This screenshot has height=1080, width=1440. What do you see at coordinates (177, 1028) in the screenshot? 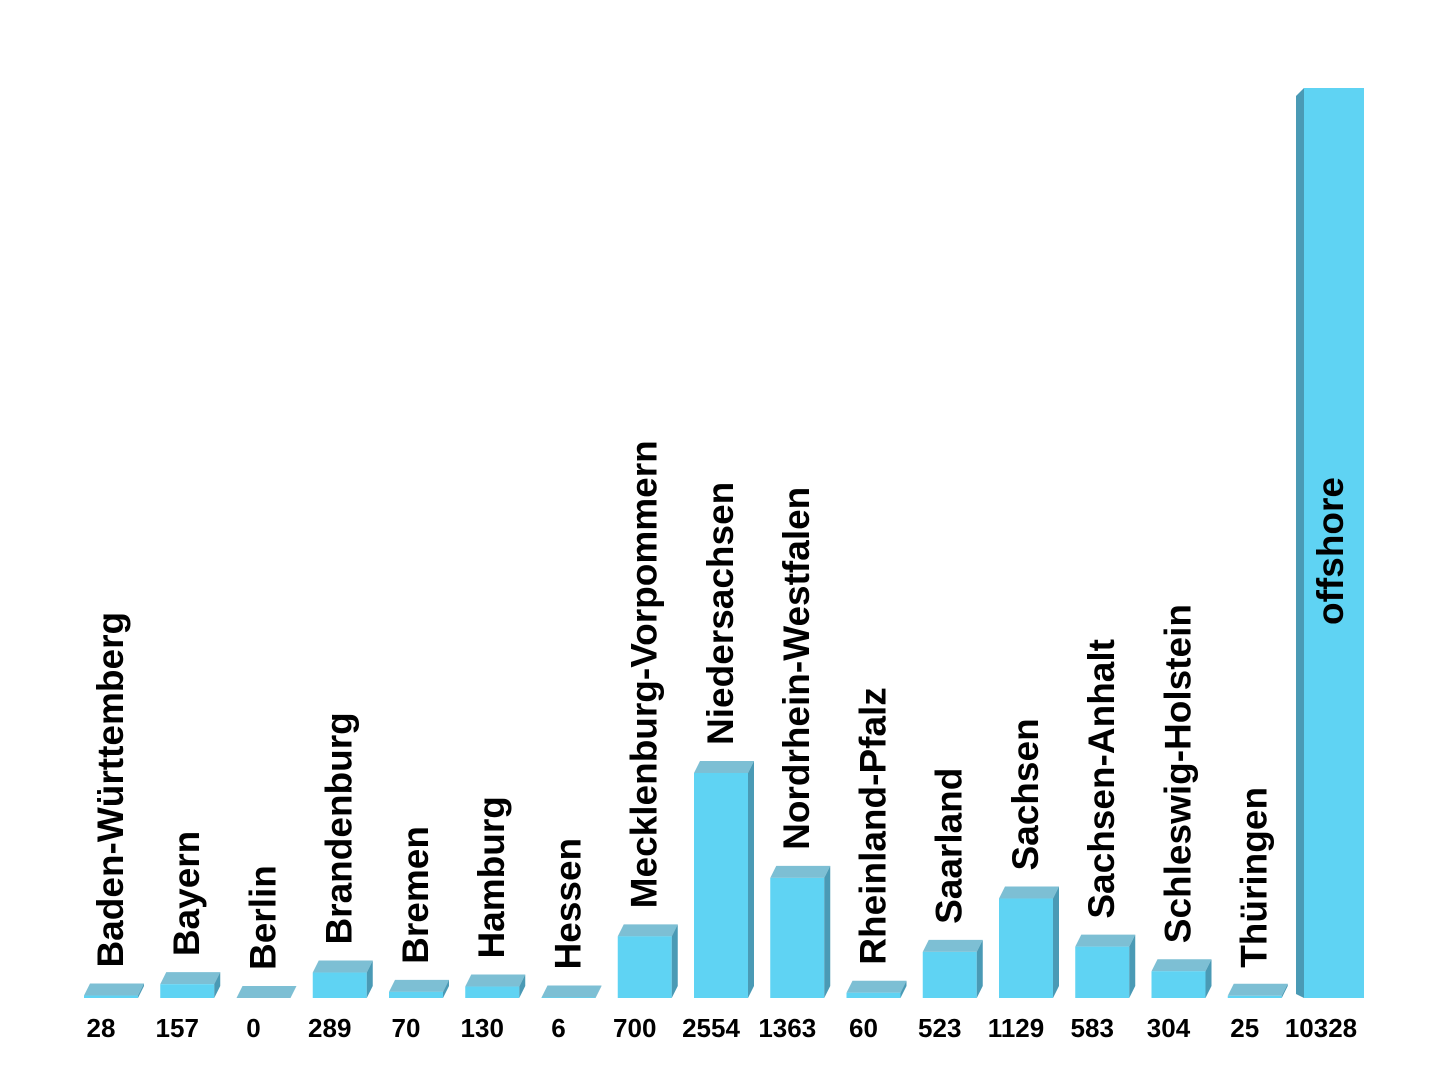
I see `value-label-bayern: 157` at bounding box center [177, 1028].